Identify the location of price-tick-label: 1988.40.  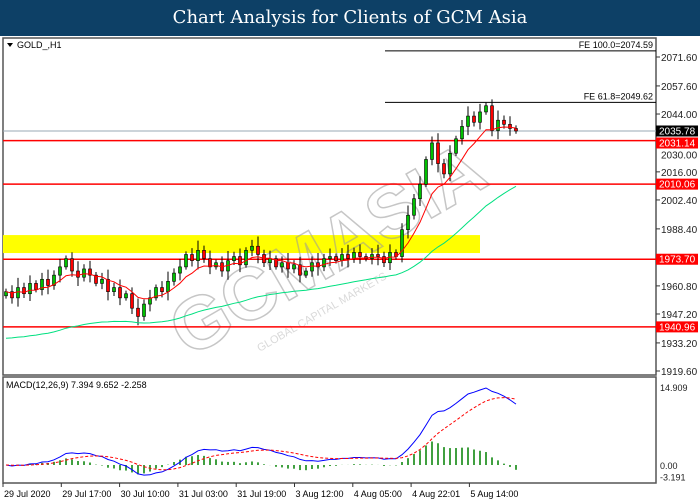
(679, 230).